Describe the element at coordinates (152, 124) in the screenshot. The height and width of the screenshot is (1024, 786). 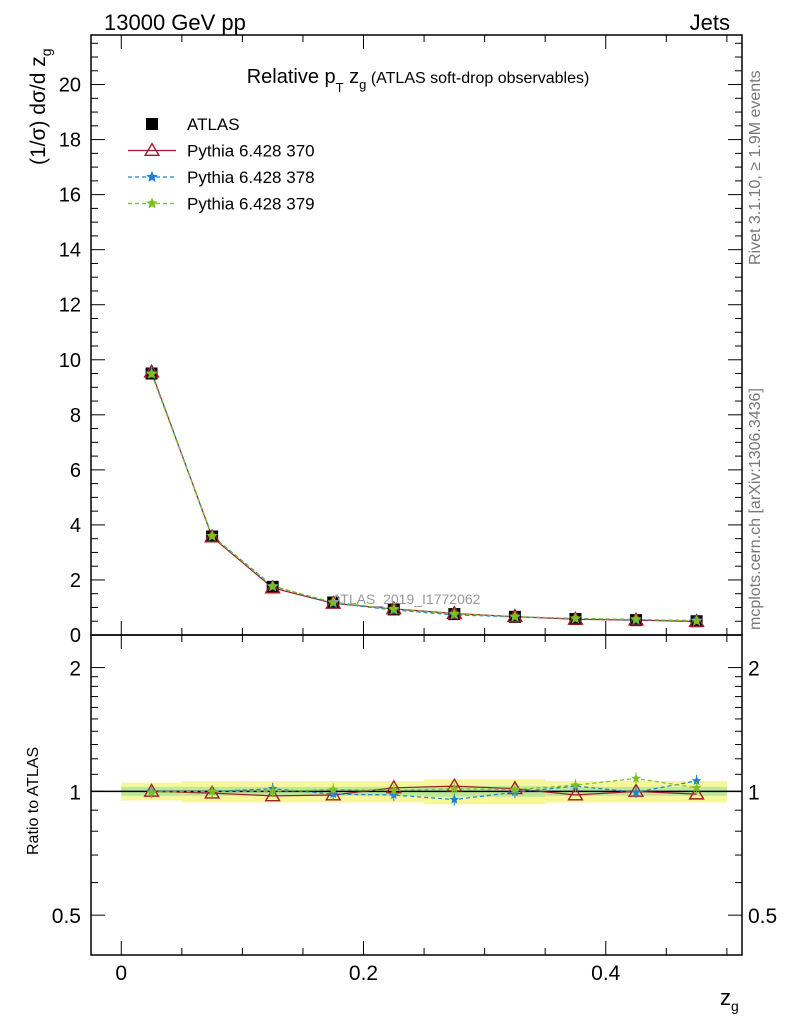
I see `data-point-square` at that location.